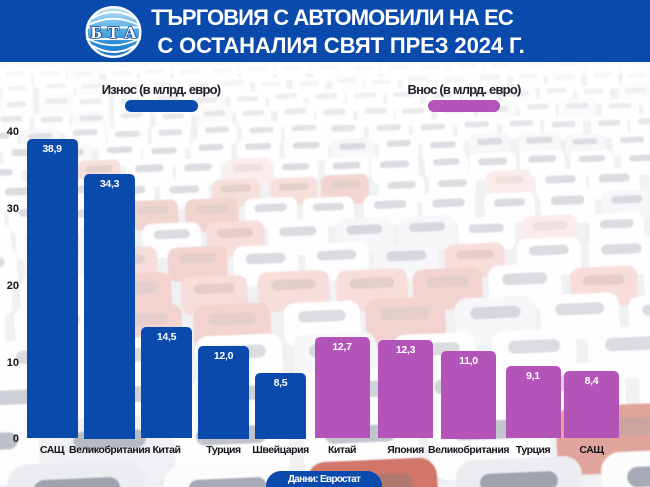 The image size is (650, 487). I want to click on svg-text: БТА, so click(117, 32).